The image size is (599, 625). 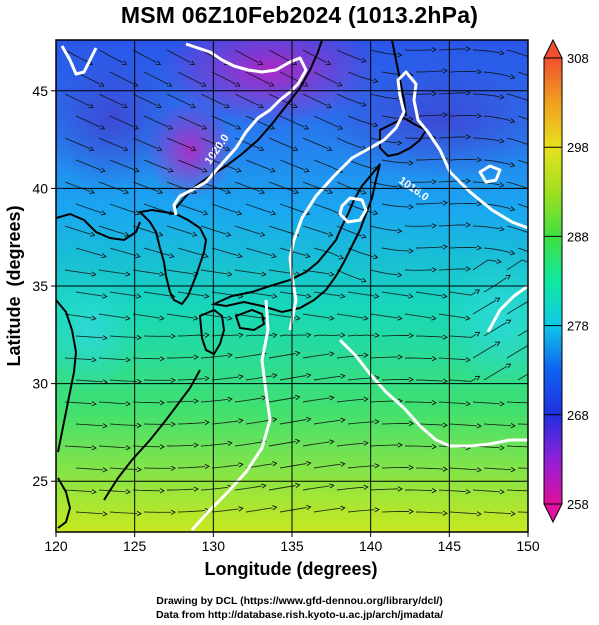 I want to click on x-tick-label-145: 145, so click(x=450, y=546).